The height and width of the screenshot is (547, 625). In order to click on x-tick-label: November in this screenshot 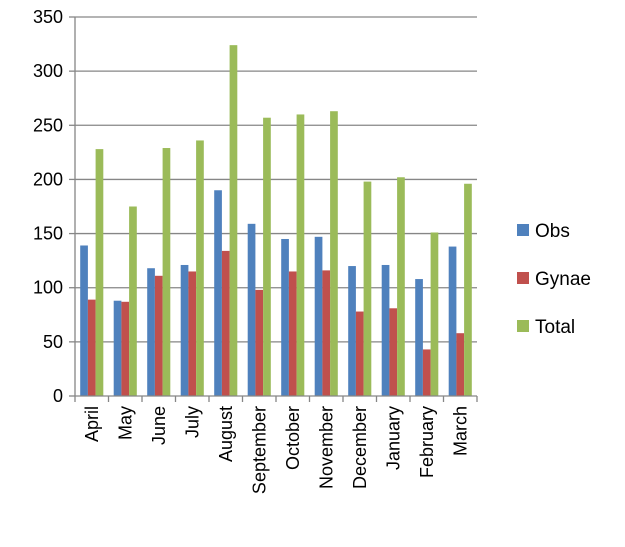, I will do `click(326, 447)`.